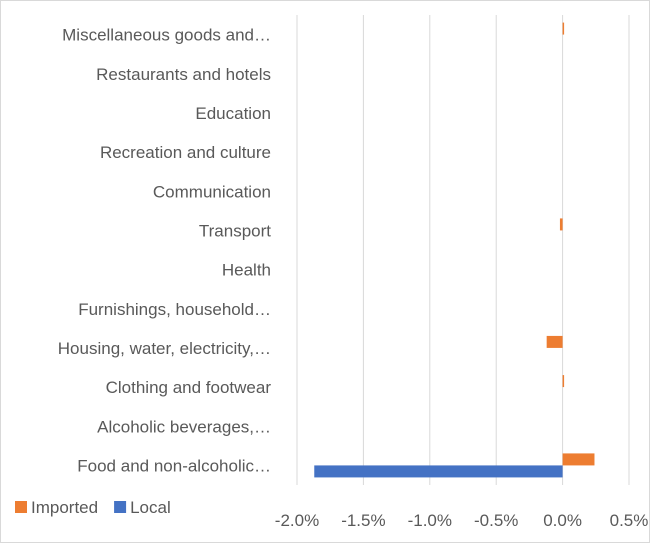  I want to click on bar-local, so click(438, 471).